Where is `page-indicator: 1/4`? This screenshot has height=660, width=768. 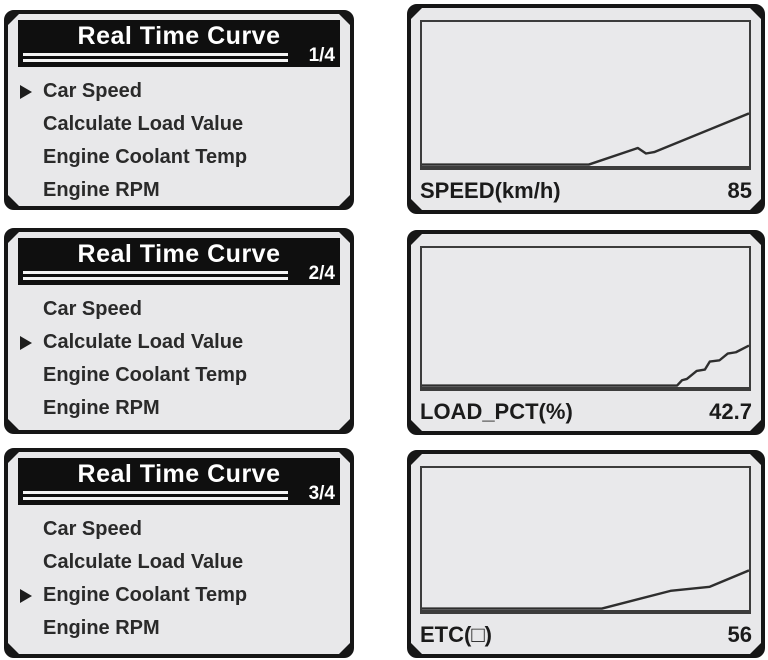 page-indicator: 1/4 is located at coordinates (321, 55).